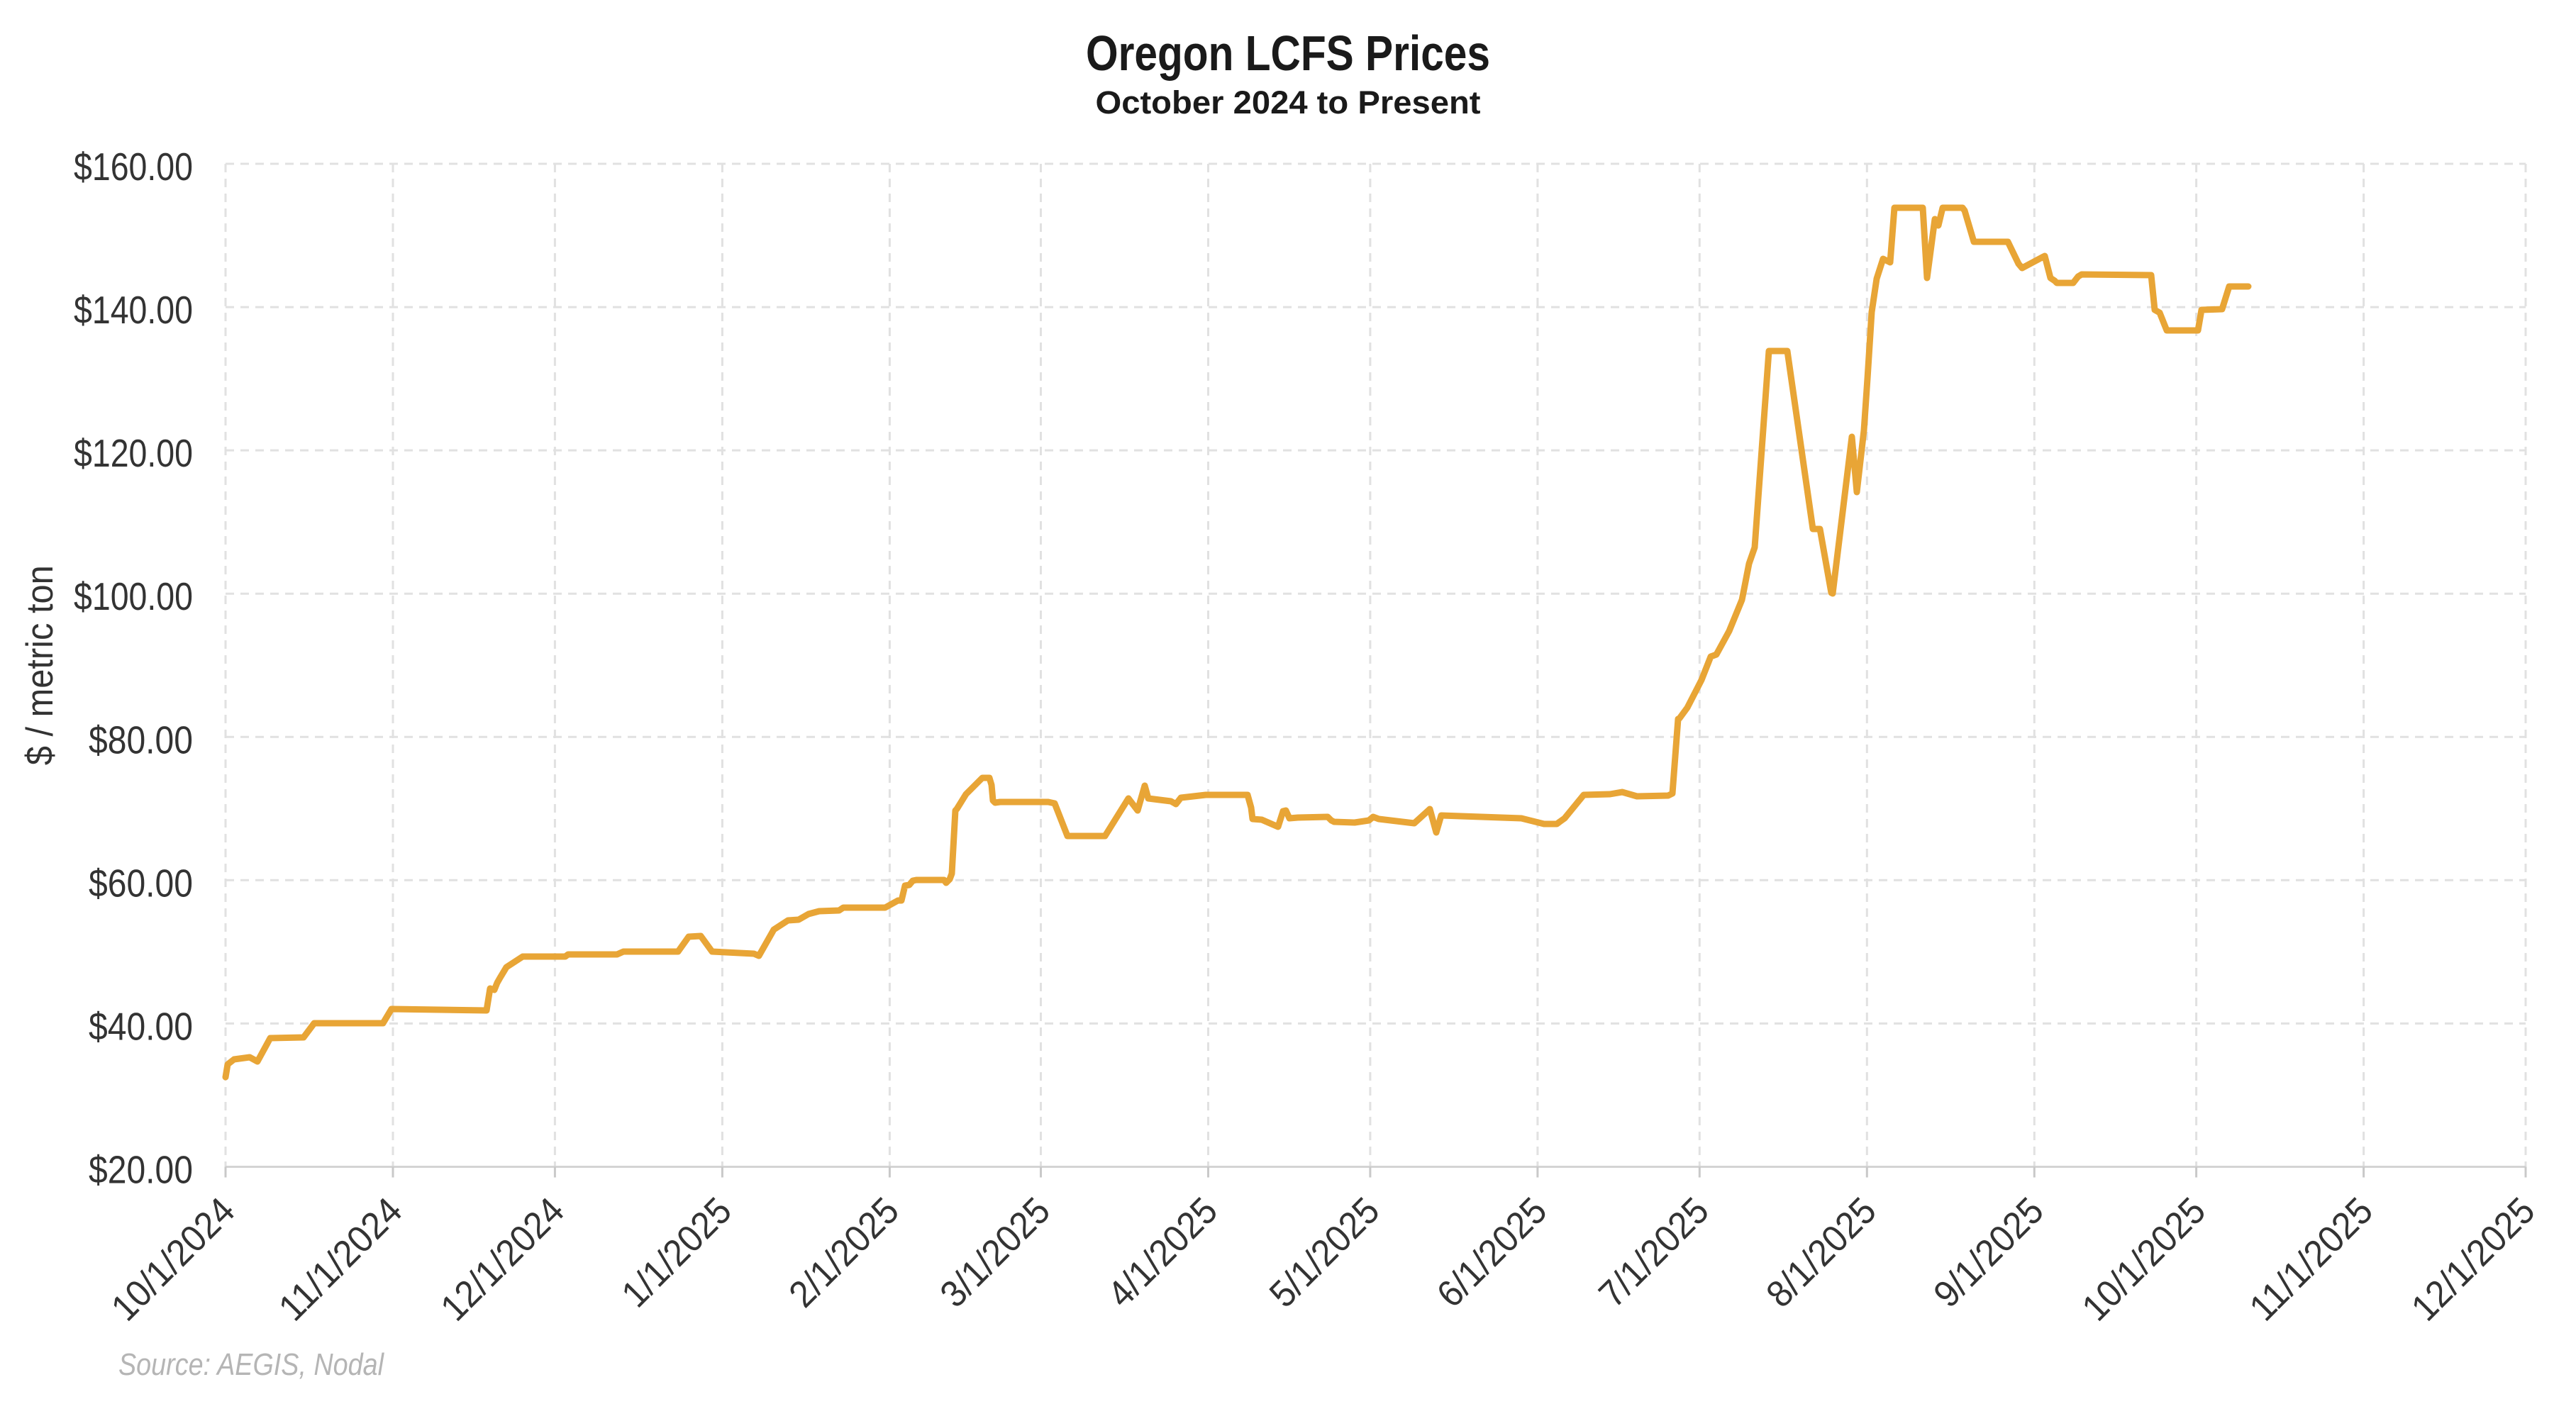 This screenshot has height=1421, width=2576. Describe the element at coordinates (133, 453) in the screenshot. I see `svg-text: $120.00` at that location.